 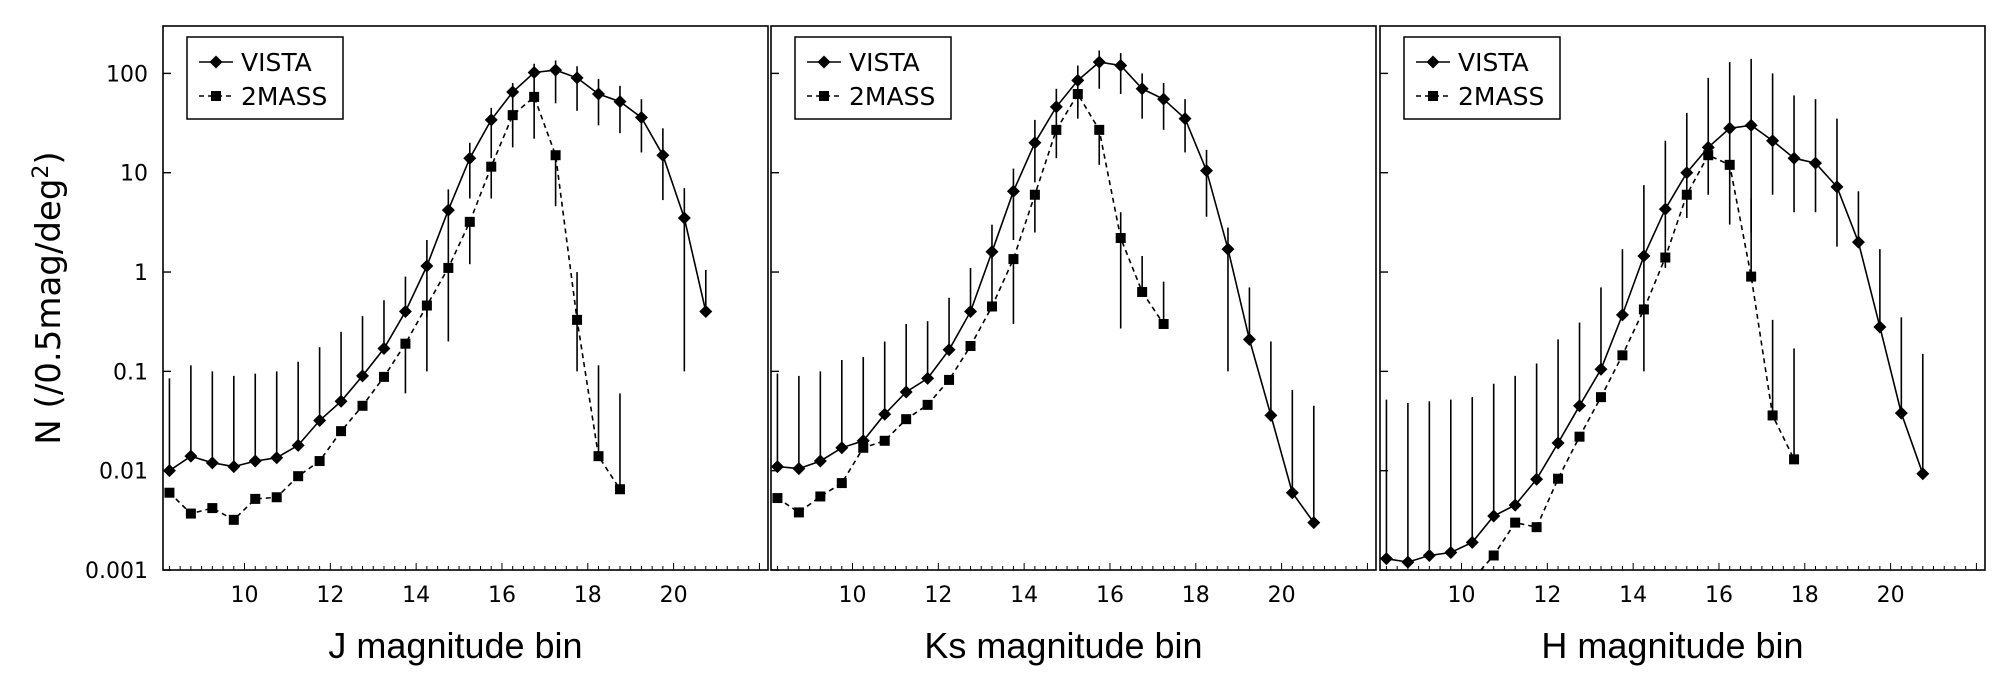 What do you see at coordinates (116, 571) in the screenshot?
I see `y-tick-label: 0.001` at bounding box center [116, 571].